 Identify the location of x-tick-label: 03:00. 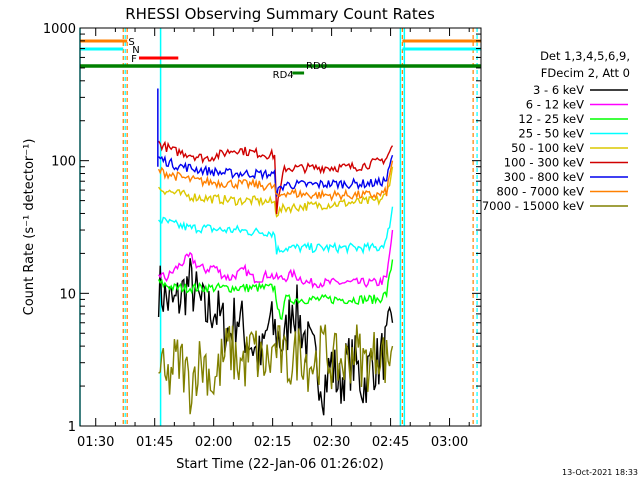
(449, 442).